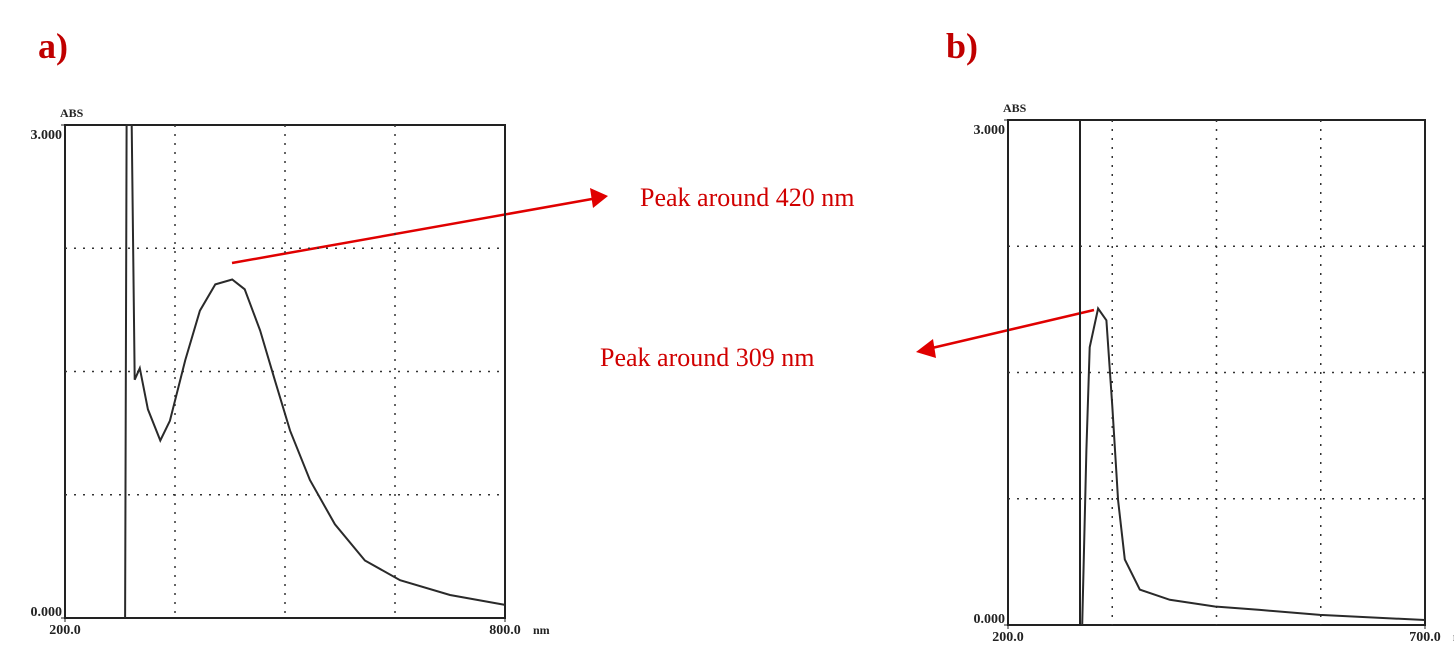 The width and height of the screenshot is (1454, 655). Describe the element at coordinates (1425, 637) in the screenshot. I see `x-tick-label: 700.0` at that location.